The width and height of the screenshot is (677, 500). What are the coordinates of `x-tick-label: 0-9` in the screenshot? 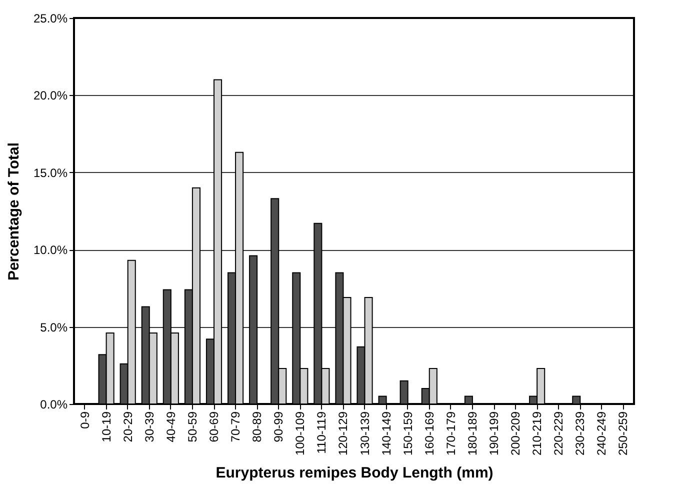 It's located at (85, 420).